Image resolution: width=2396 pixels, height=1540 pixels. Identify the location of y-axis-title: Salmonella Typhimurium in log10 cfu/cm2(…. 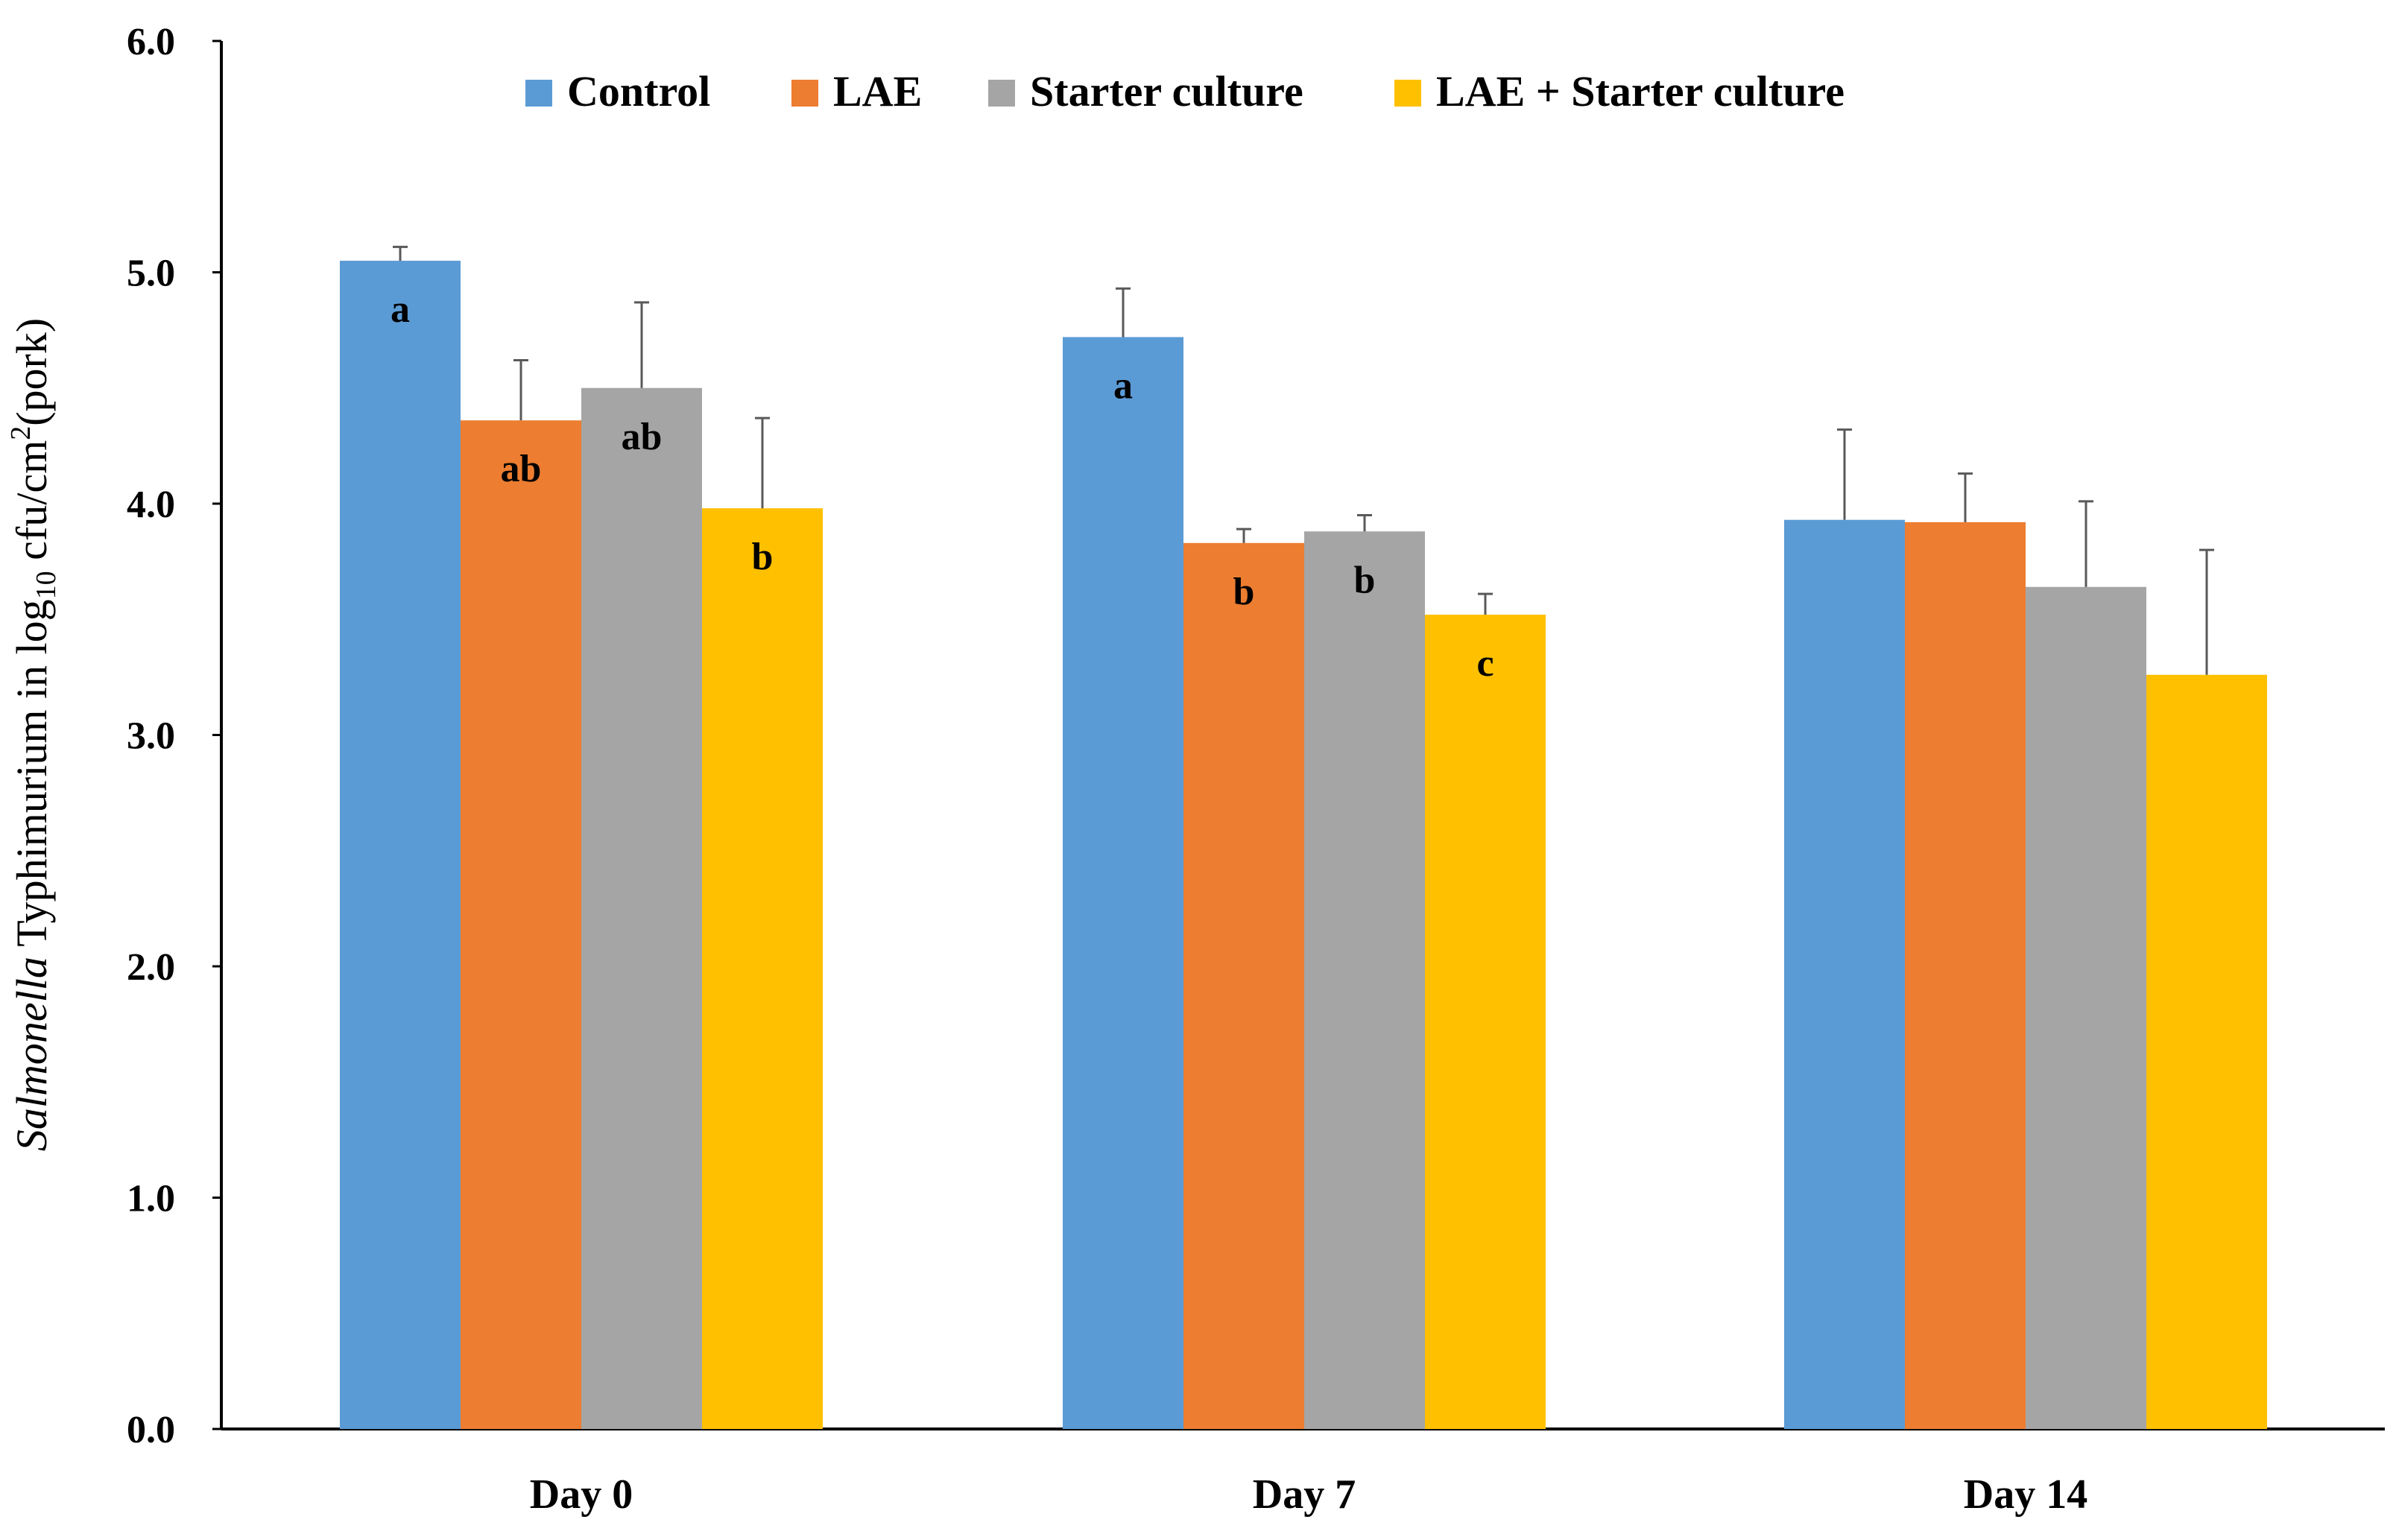
(33, 734).